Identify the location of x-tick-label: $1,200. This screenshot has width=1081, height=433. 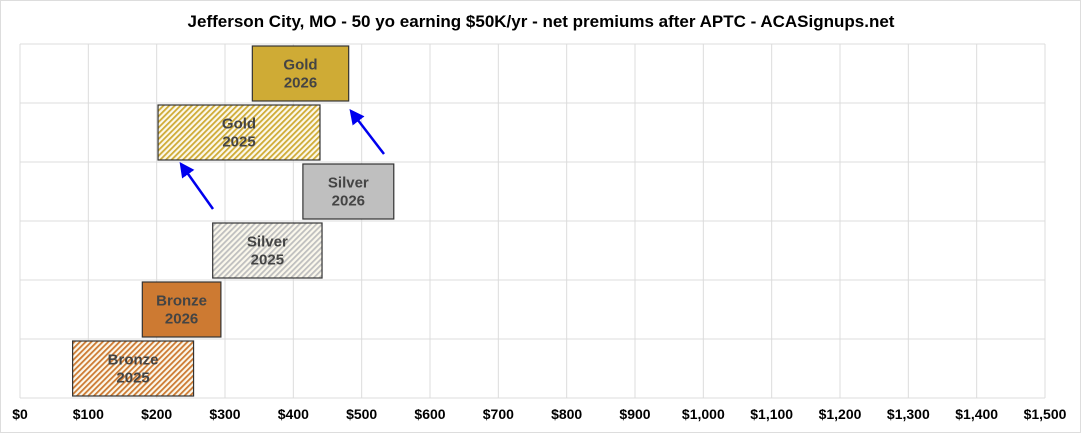
(840, 414).